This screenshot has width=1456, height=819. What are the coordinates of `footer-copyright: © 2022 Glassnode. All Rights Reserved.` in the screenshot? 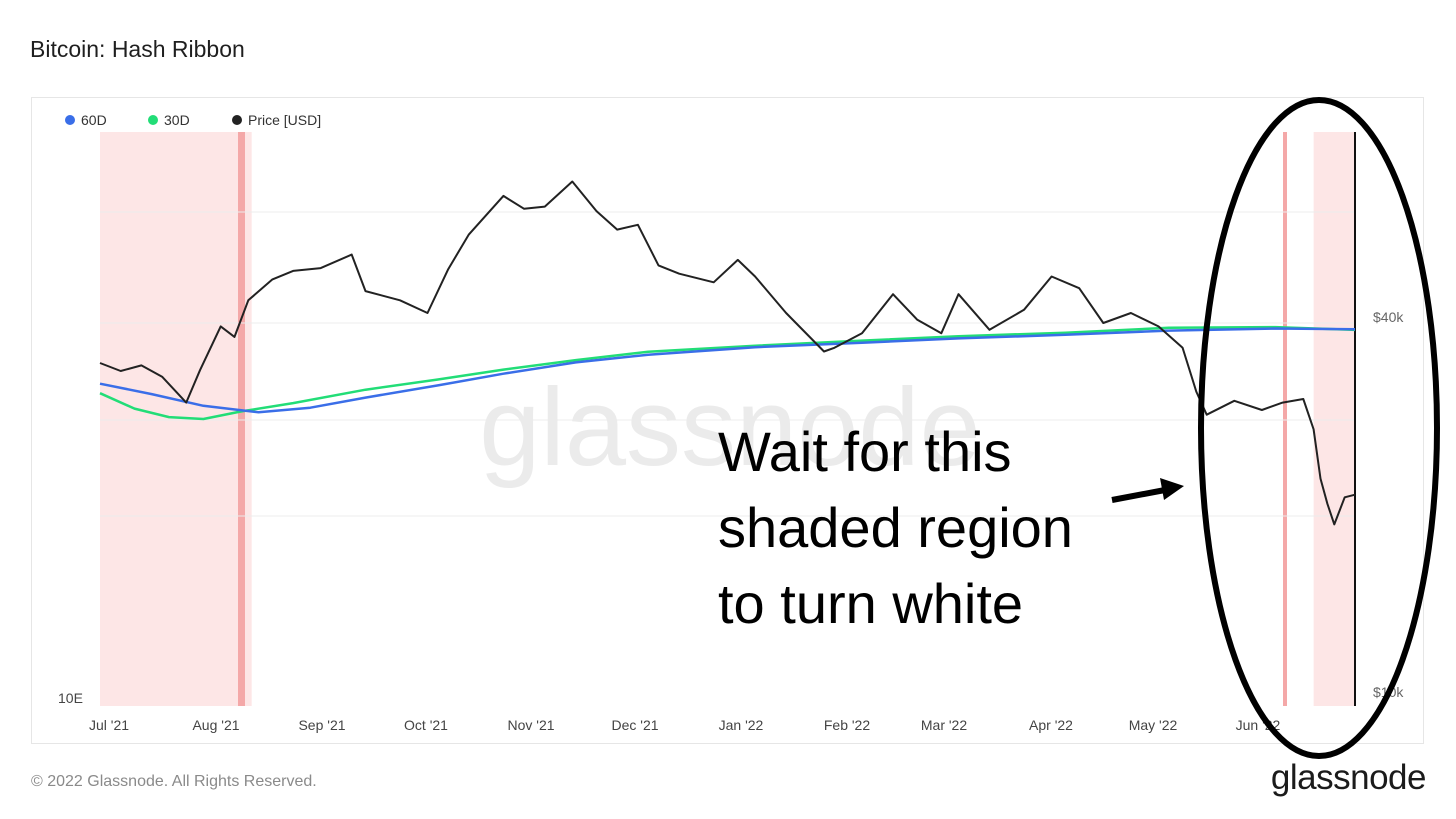 It's located at (174, 781).